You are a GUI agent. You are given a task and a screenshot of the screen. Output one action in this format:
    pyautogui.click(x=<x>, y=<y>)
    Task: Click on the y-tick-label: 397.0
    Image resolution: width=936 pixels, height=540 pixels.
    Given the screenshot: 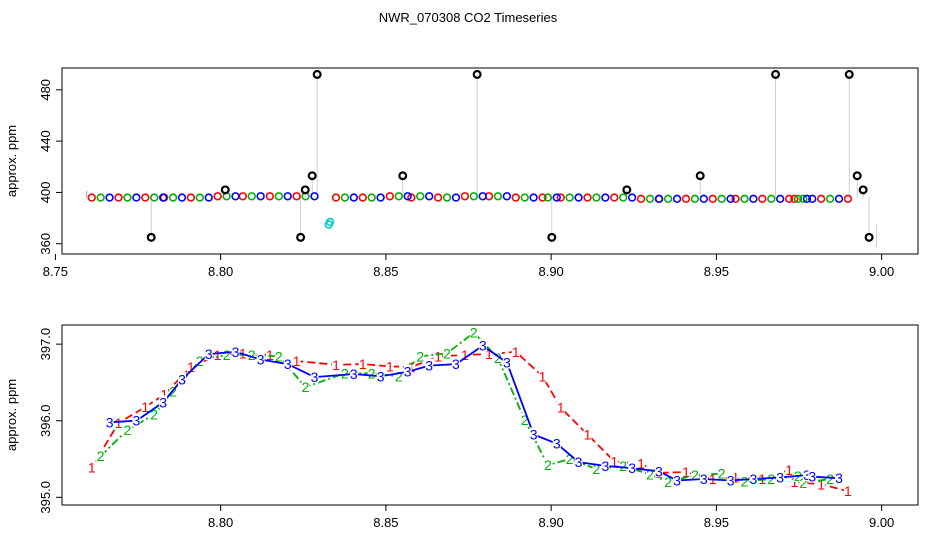 What is the action you would take?
    pyautogui.click(x=45, y=344)
    